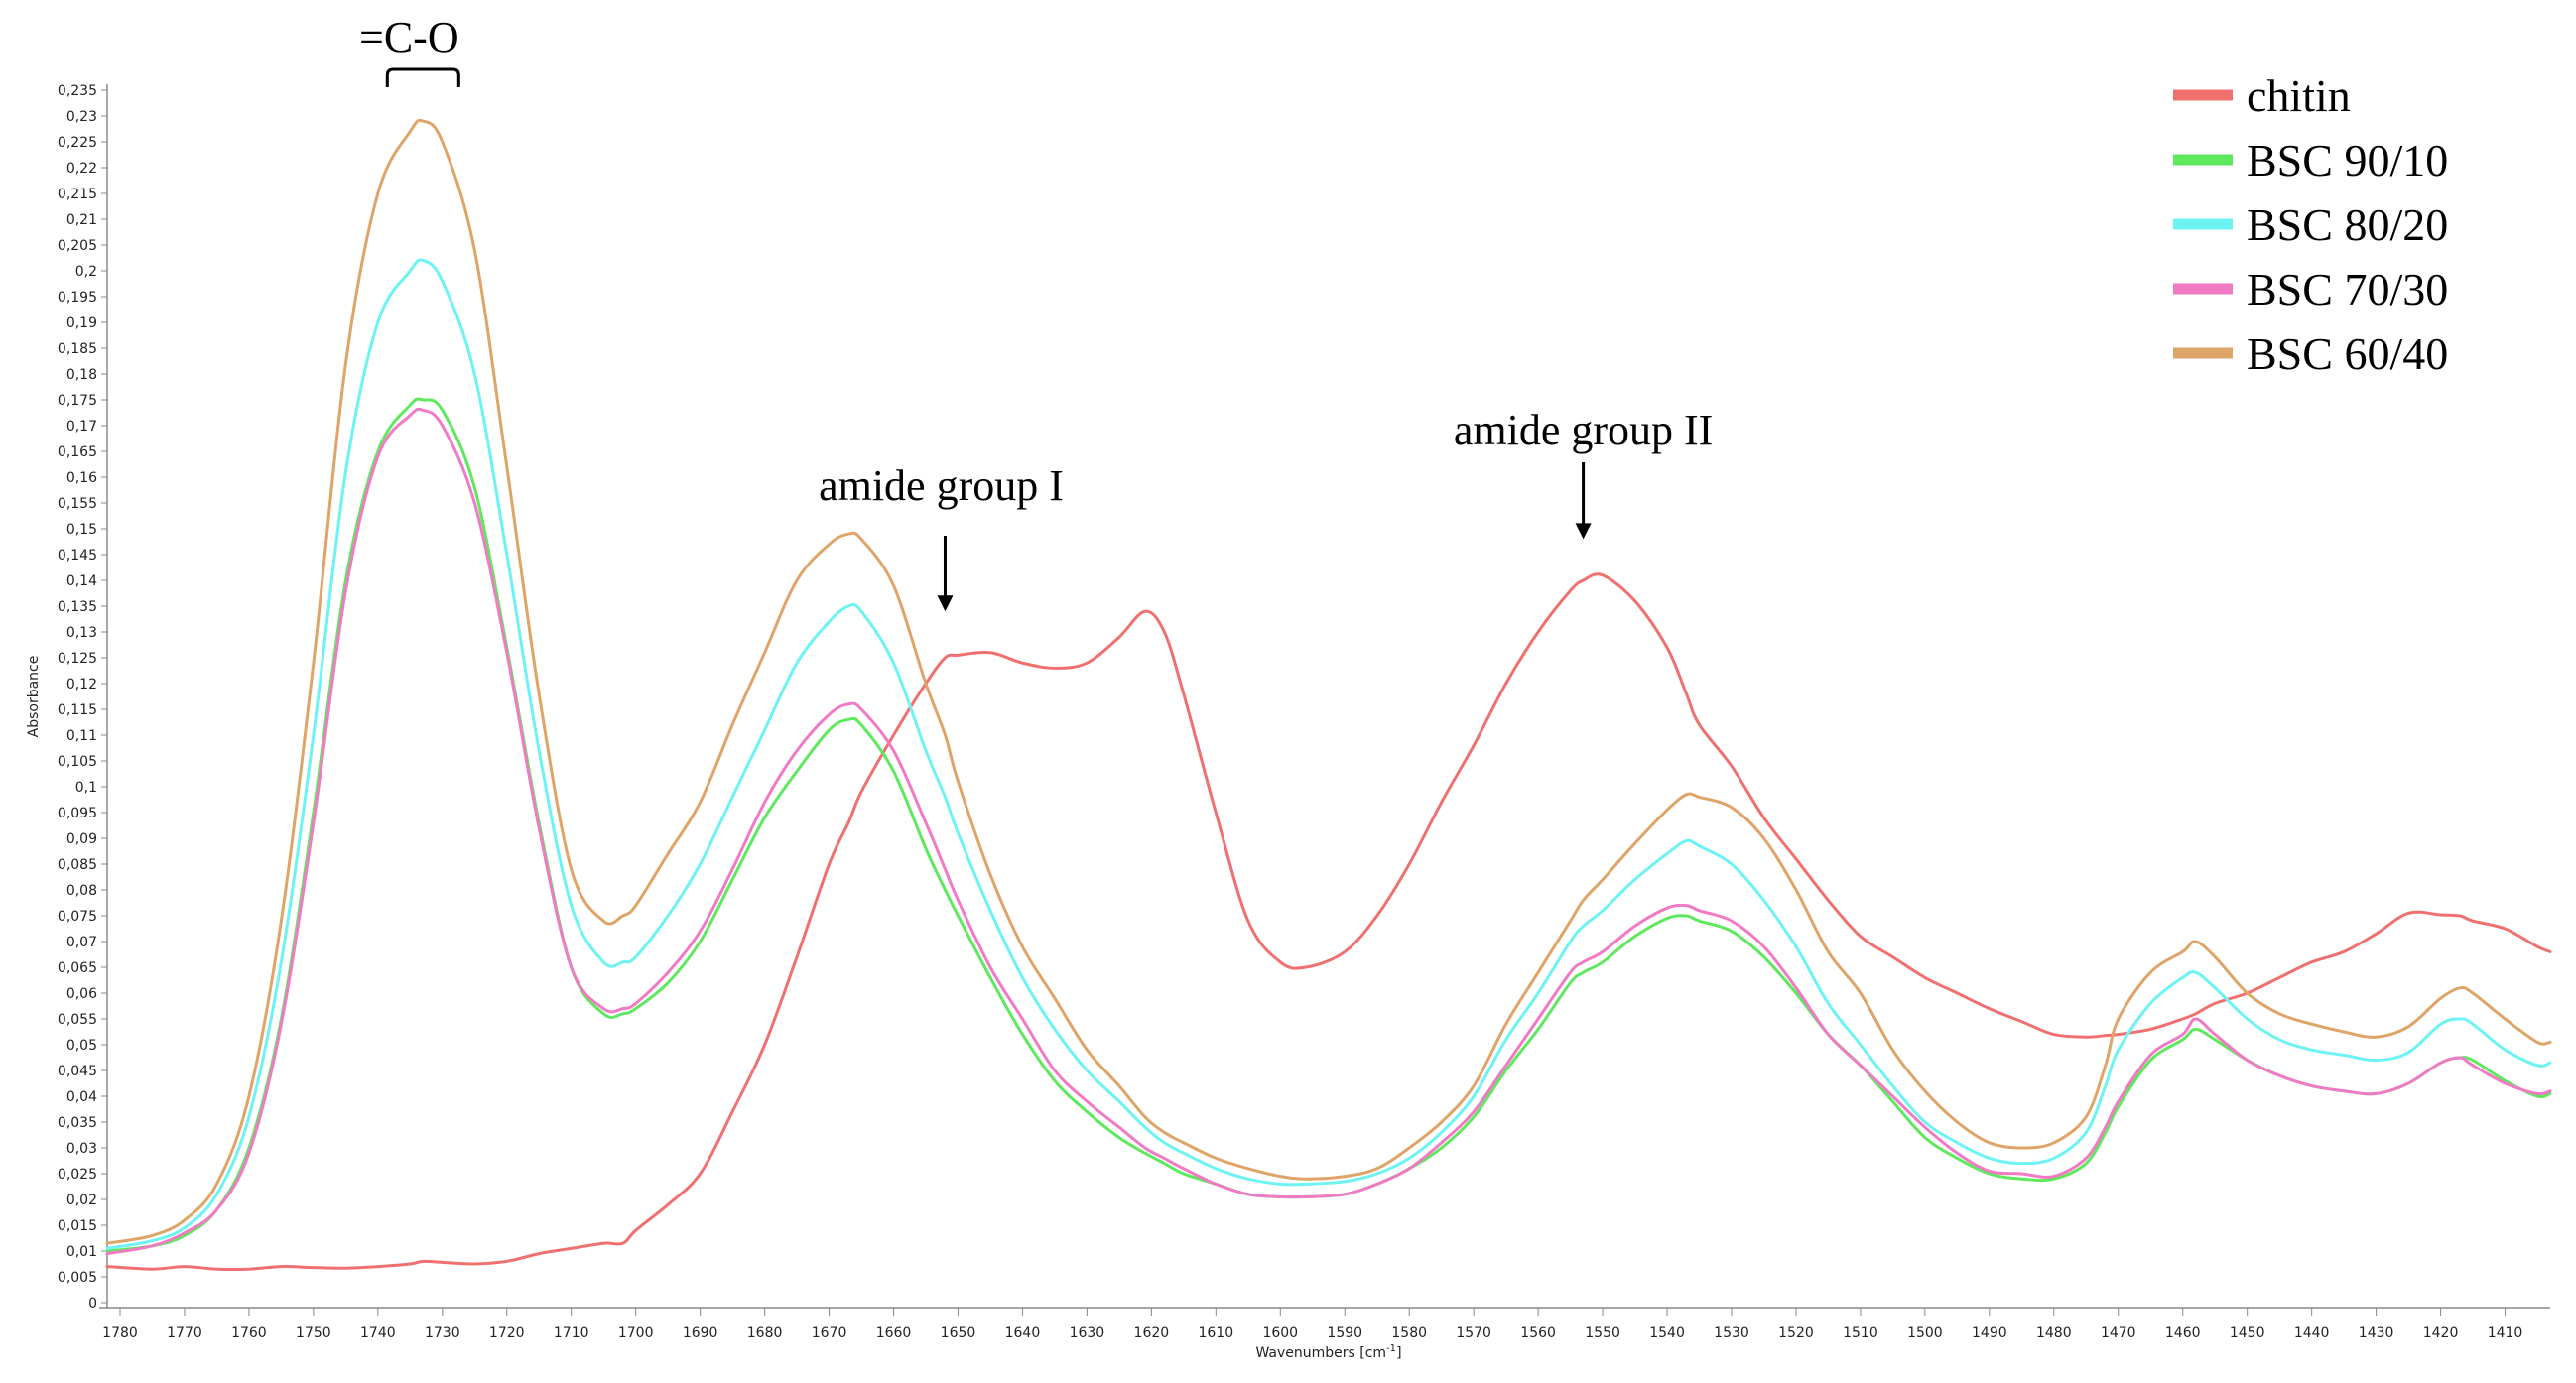 The image size is (2576, 1383). I want to click on y-tick-label: 0,125, so click(78, 659).